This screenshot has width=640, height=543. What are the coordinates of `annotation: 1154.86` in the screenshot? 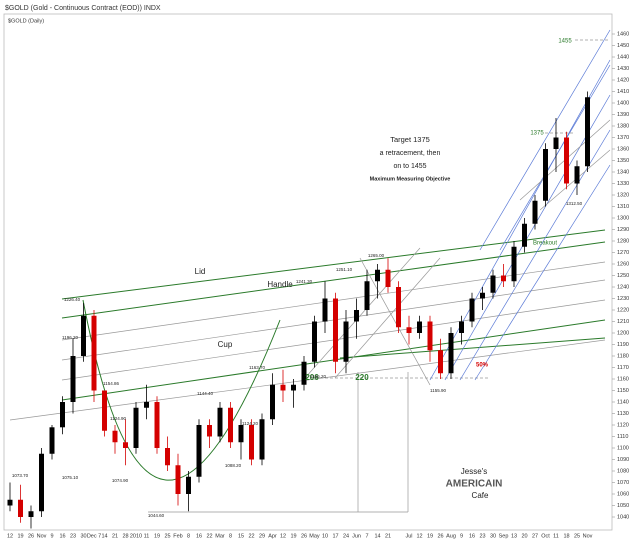 It's located at (111, 383).